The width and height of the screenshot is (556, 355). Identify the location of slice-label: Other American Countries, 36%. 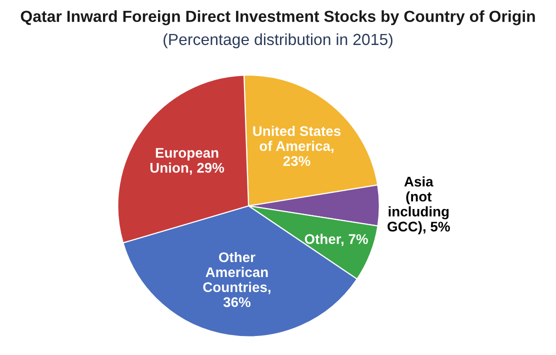
(236, 280).